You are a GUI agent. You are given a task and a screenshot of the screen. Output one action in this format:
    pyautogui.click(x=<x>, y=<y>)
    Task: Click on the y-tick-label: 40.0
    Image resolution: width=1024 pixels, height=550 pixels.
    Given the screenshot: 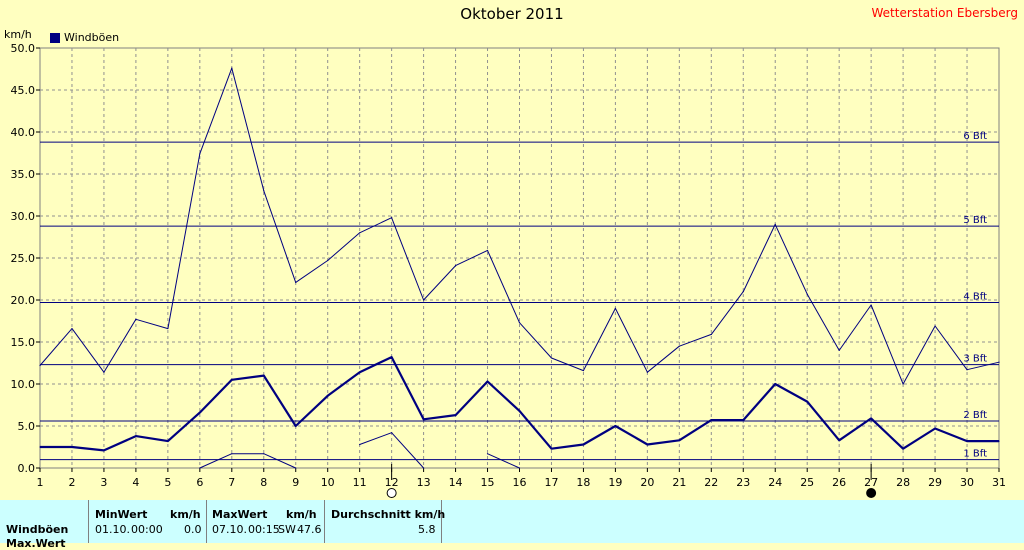 What is the action you would take?
    pyautogui.click(x=23, y=132)
    